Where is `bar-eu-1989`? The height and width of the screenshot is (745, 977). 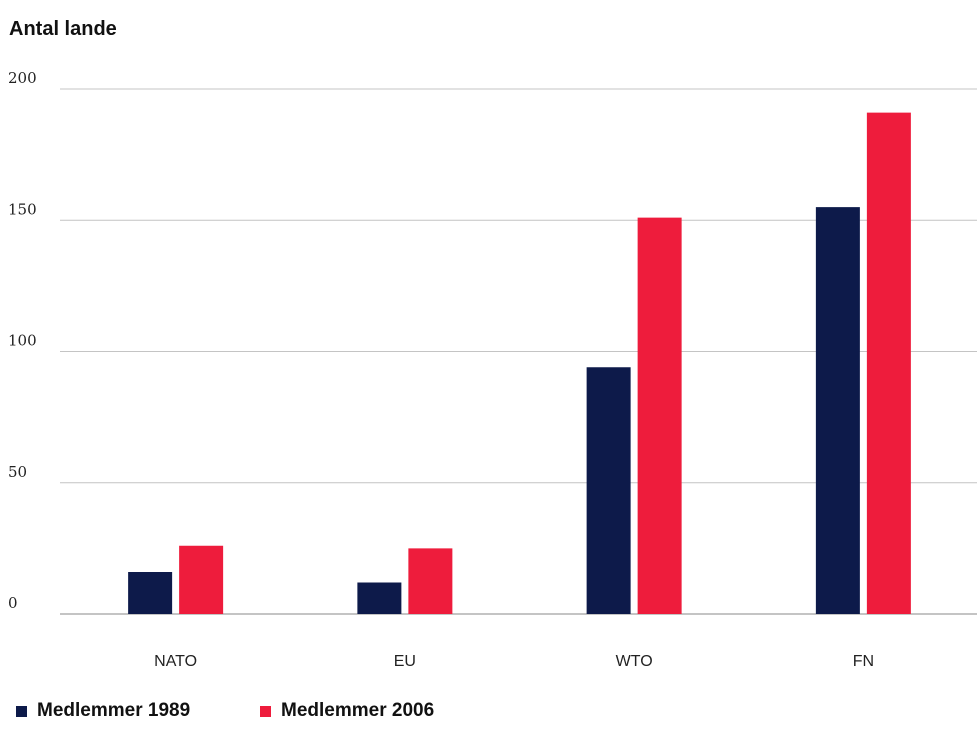 bar-eu-1989 is located at coordinates (379, 598).